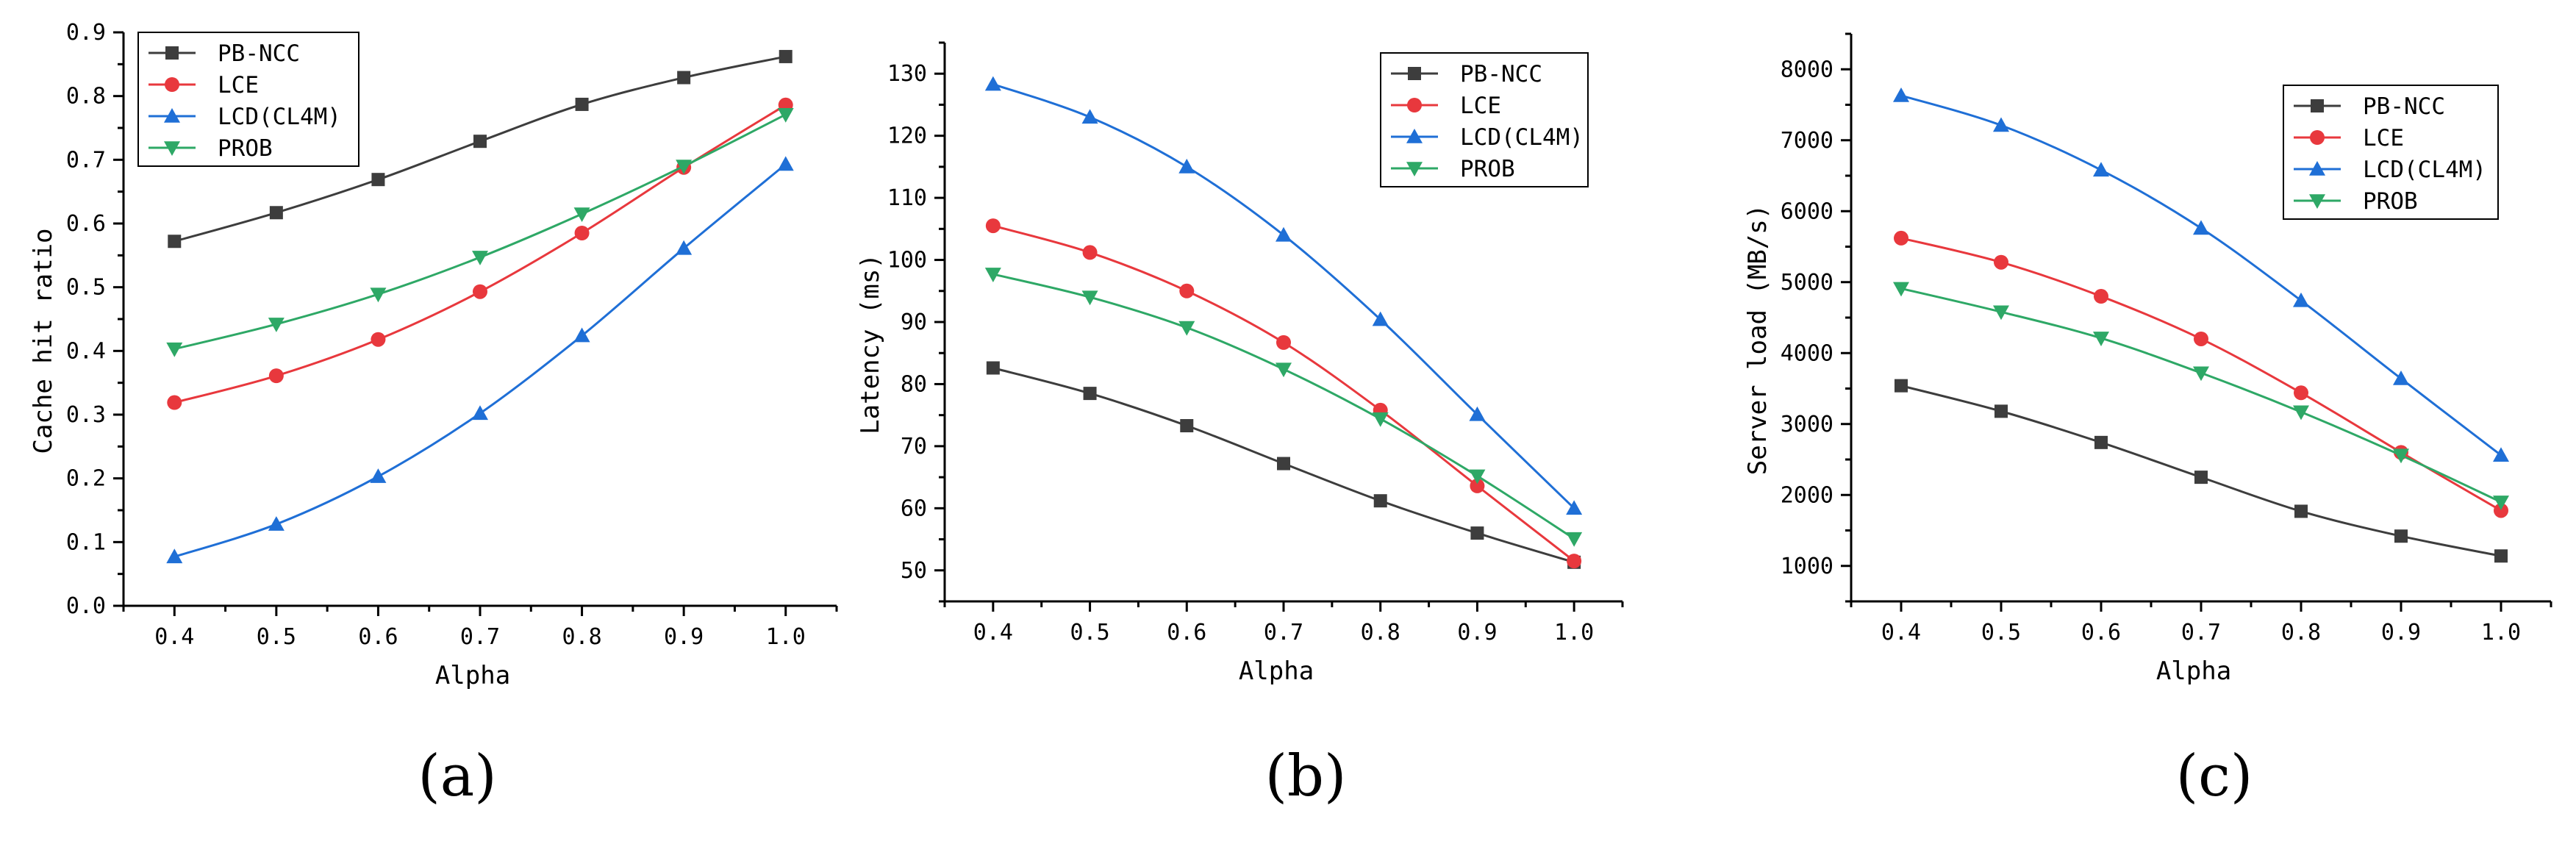 This screenshot has width=2576, height=844. Describe the element at coordinates (86, 288) in the screenshot. I see `y-tick-label: 0.5` at that location.